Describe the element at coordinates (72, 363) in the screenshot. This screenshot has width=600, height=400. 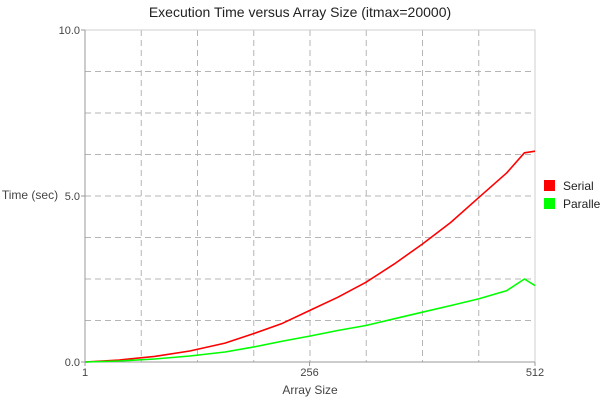
I see `y-tick-label: 0.0` at that location.